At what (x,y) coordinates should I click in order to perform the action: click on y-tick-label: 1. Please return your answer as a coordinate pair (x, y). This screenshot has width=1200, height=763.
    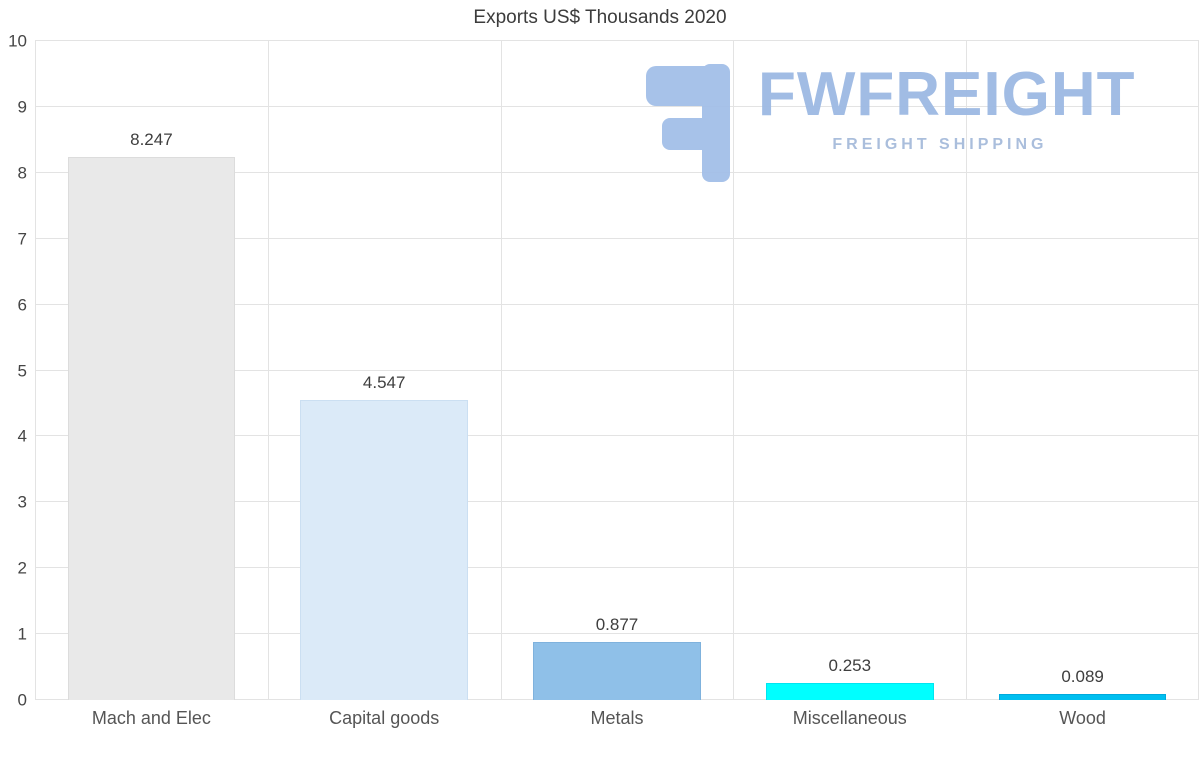
    Looking at the image, I should click on (22, 634).